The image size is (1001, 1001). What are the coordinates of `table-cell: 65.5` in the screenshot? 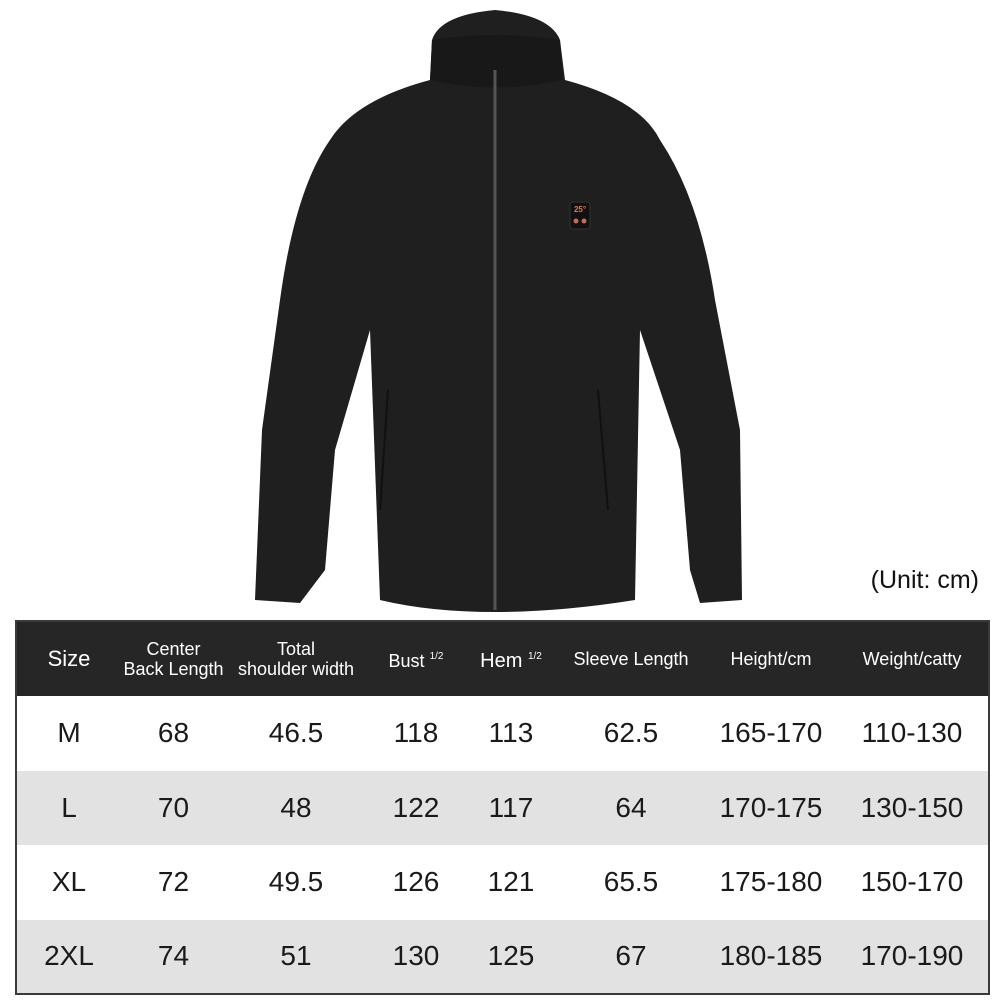 It's located at (631, 882).